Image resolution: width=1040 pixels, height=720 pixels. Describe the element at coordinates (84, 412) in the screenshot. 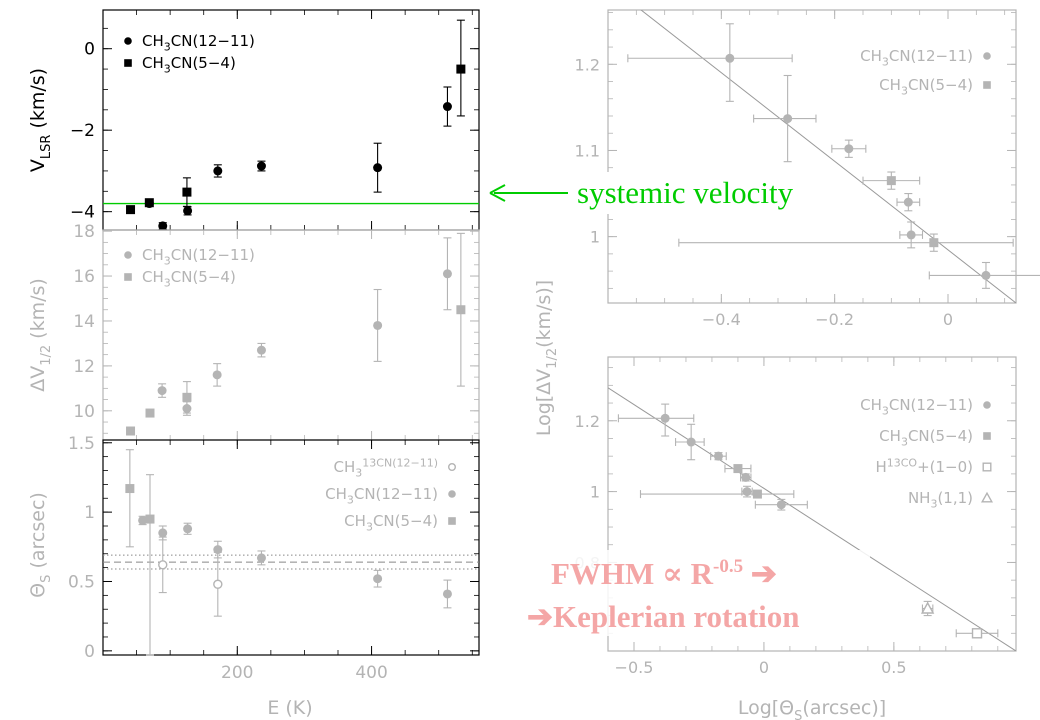

I see `y-tick-label: 10` at that location.